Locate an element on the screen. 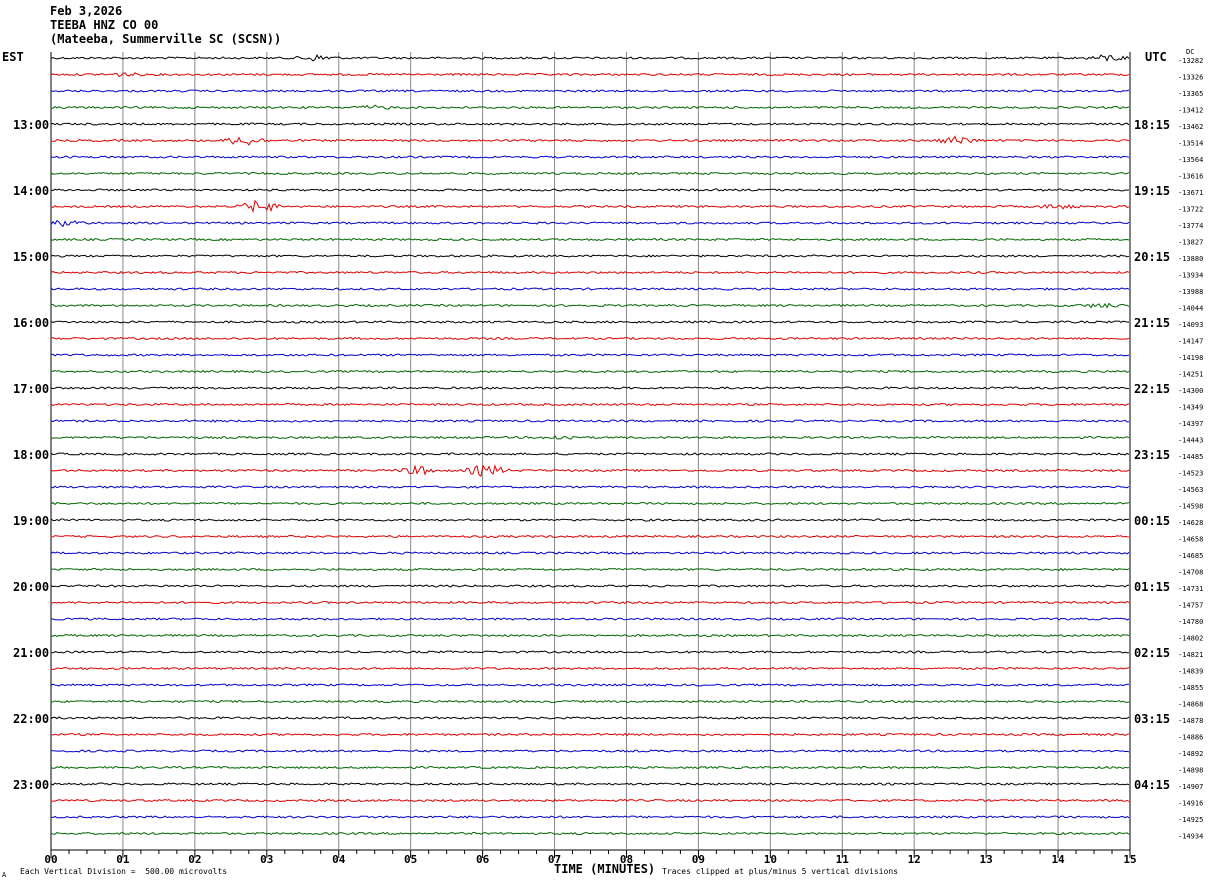 The height and width of the screenshot is (886, 1210). dc-offset-value: -14044 is located at coordinates (1190, 309).